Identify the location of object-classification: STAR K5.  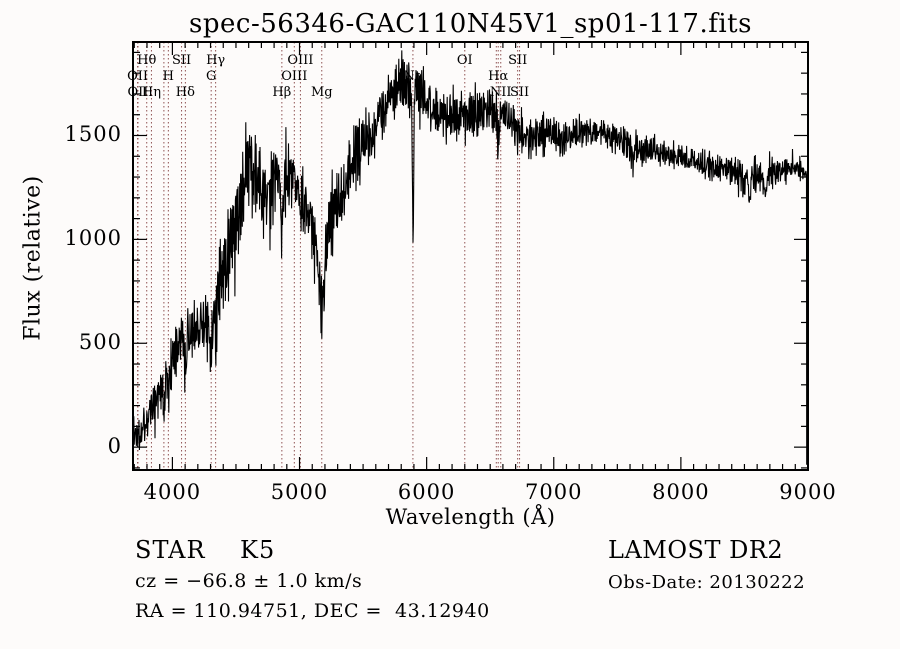
(205, 550).